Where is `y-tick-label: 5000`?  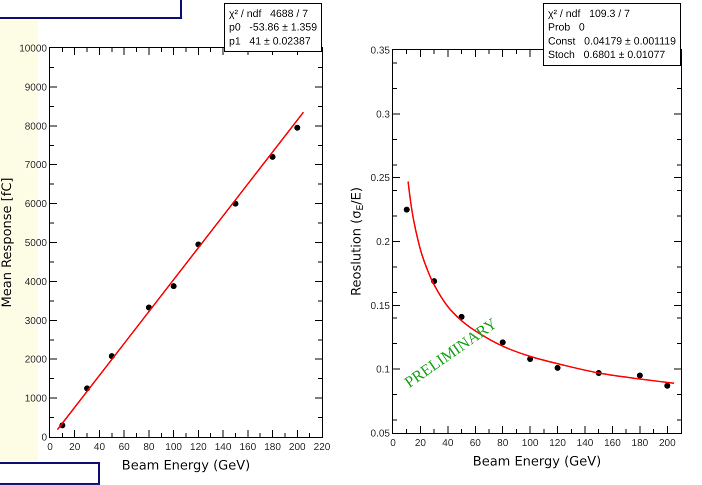
y-tick-label: 5000 is located at coordinates (36, 243).